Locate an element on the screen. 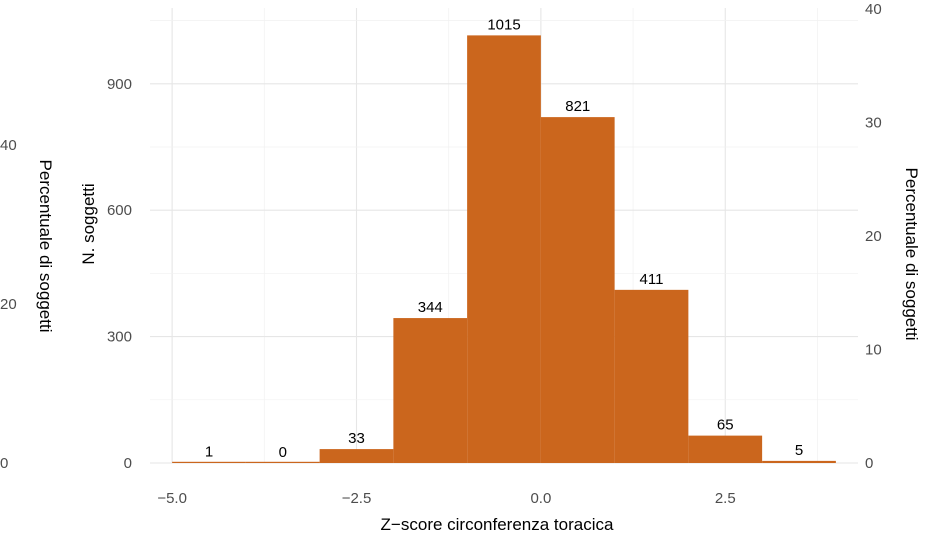 The width and height of the screenshot is (937, 539). y-axis-ticks: 0 300 600 900 is located at coordinates (119, 274).